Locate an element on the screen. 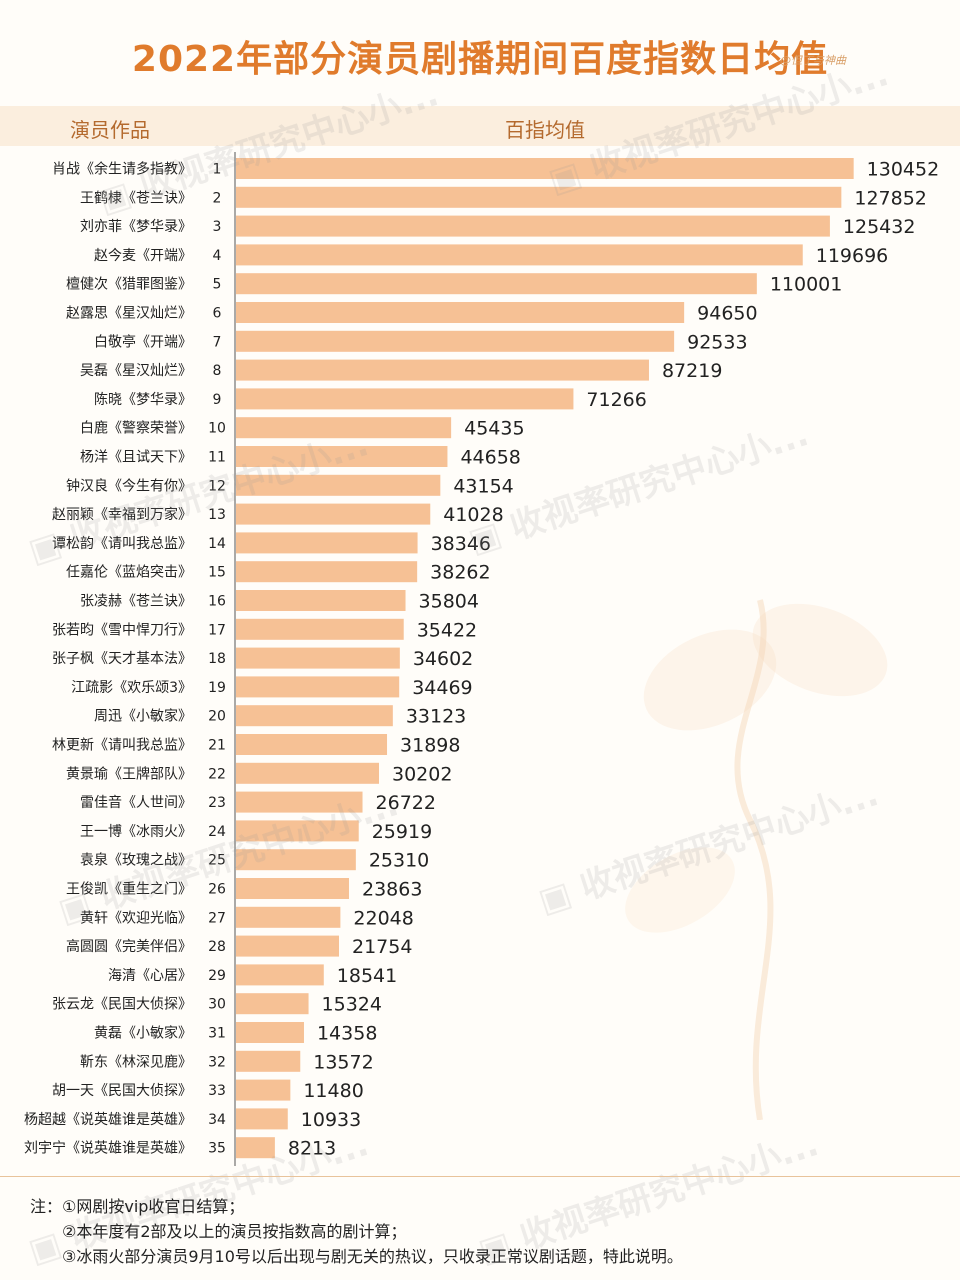 The image size is (960, 1280). column-header-band: 演员作品 百指均值 is located at coordinates (480, 126).